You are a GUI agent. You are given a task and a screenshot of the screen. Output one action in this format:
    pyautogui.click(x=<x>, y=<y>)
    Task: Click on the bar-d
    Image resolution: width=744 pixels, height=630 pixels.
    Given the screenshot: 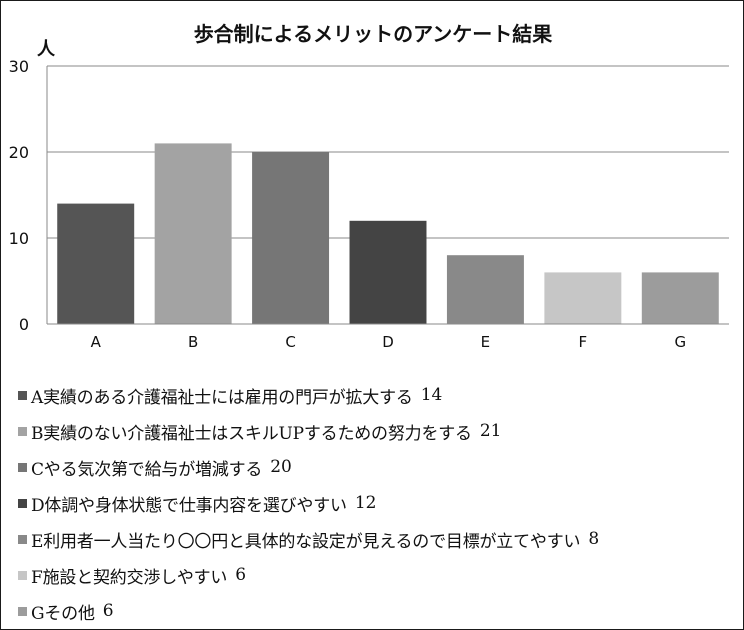 What is the action you would take?
    pyautogui.click(x=388, y=272)
    